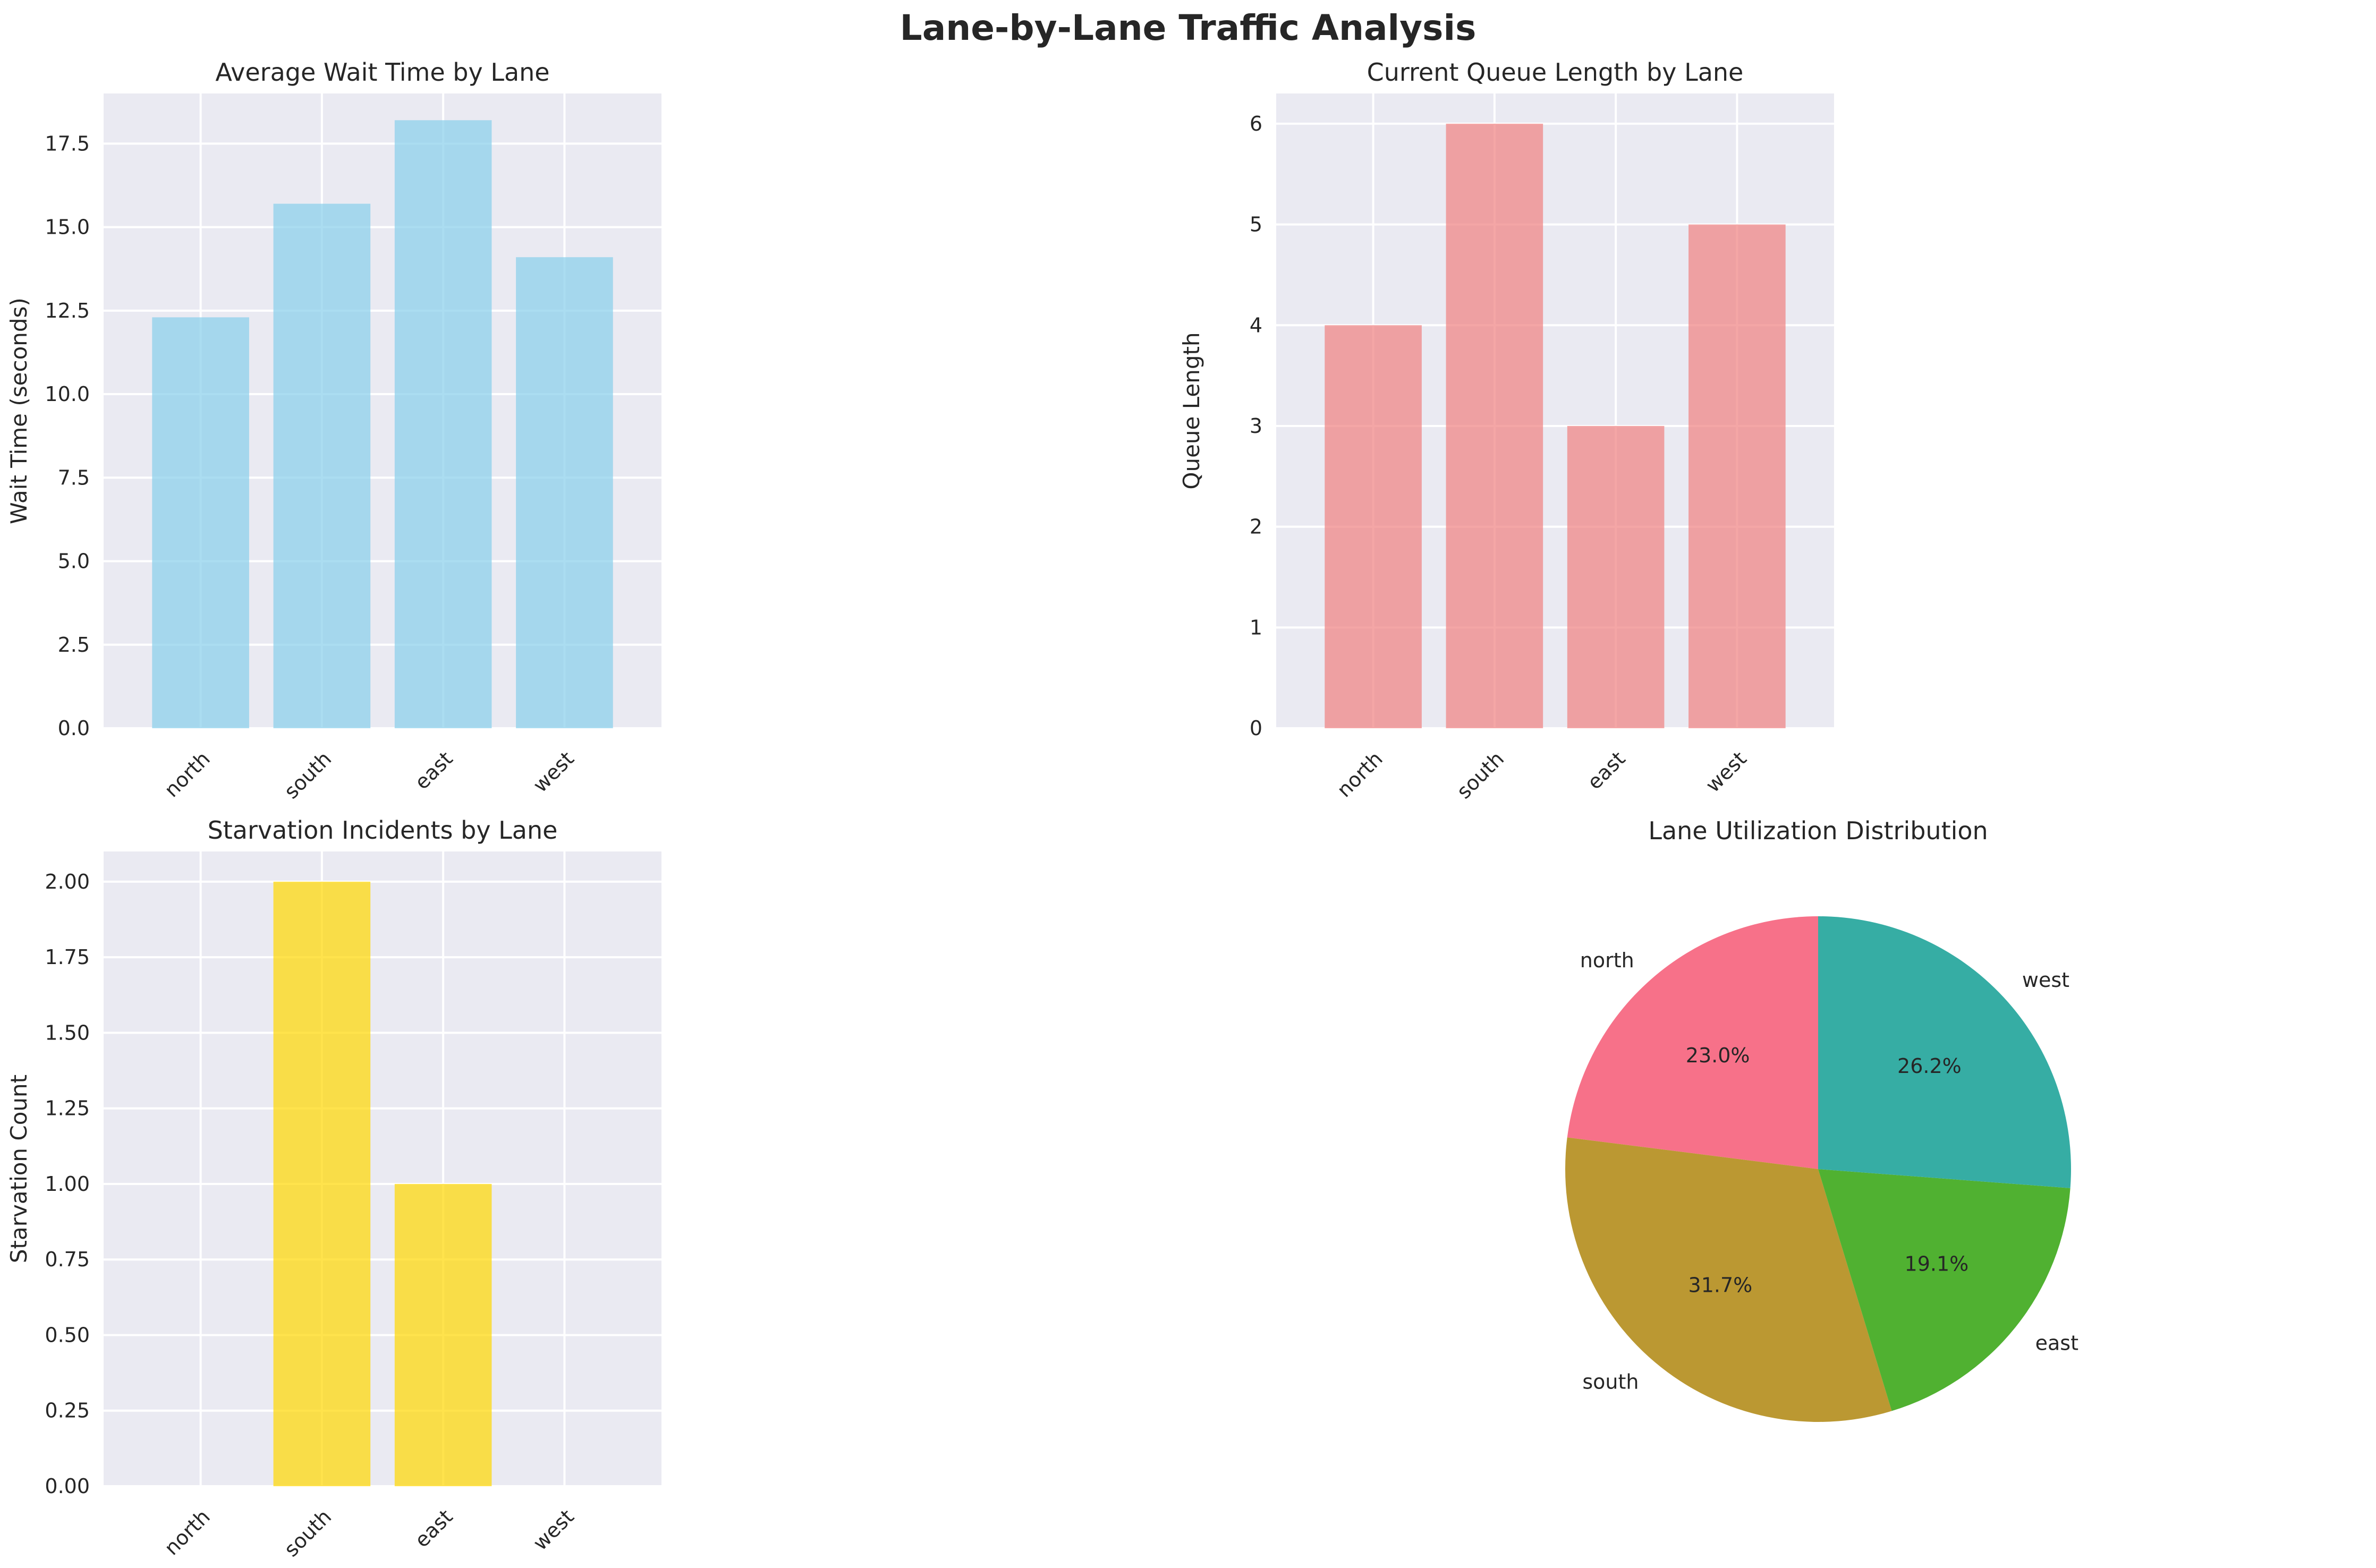 This screenshot has width=2376, height=1568. Describe the element at coordinates (1818, 830) in the screenshot. I see `utilization-chart-title: Lane Utilization Distribution` at that location.